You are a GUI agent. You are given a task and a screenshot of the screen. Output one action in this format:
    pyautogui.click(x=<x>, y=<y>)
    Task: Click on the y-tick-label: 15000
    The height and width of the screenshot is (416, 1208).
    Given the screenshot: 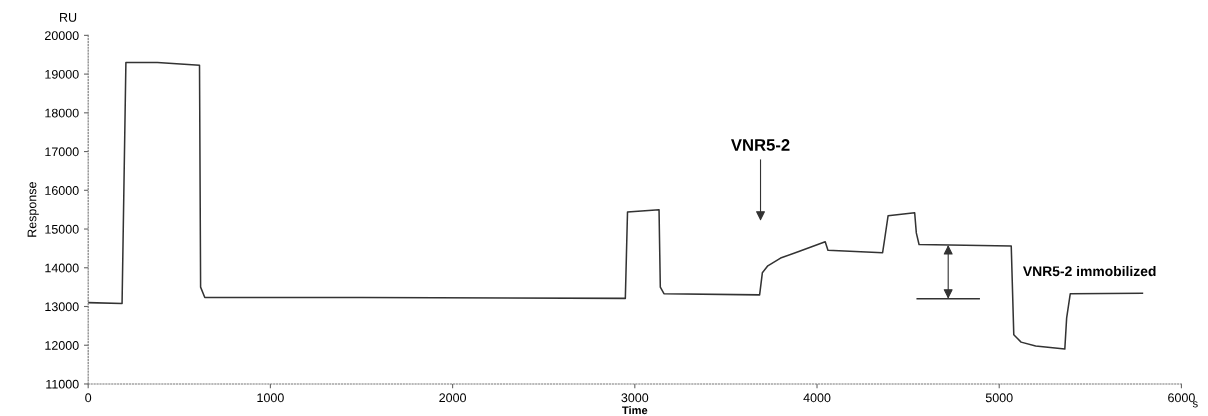 What is the action you would take?
    pyautogui.click(x=62, y=229)
    